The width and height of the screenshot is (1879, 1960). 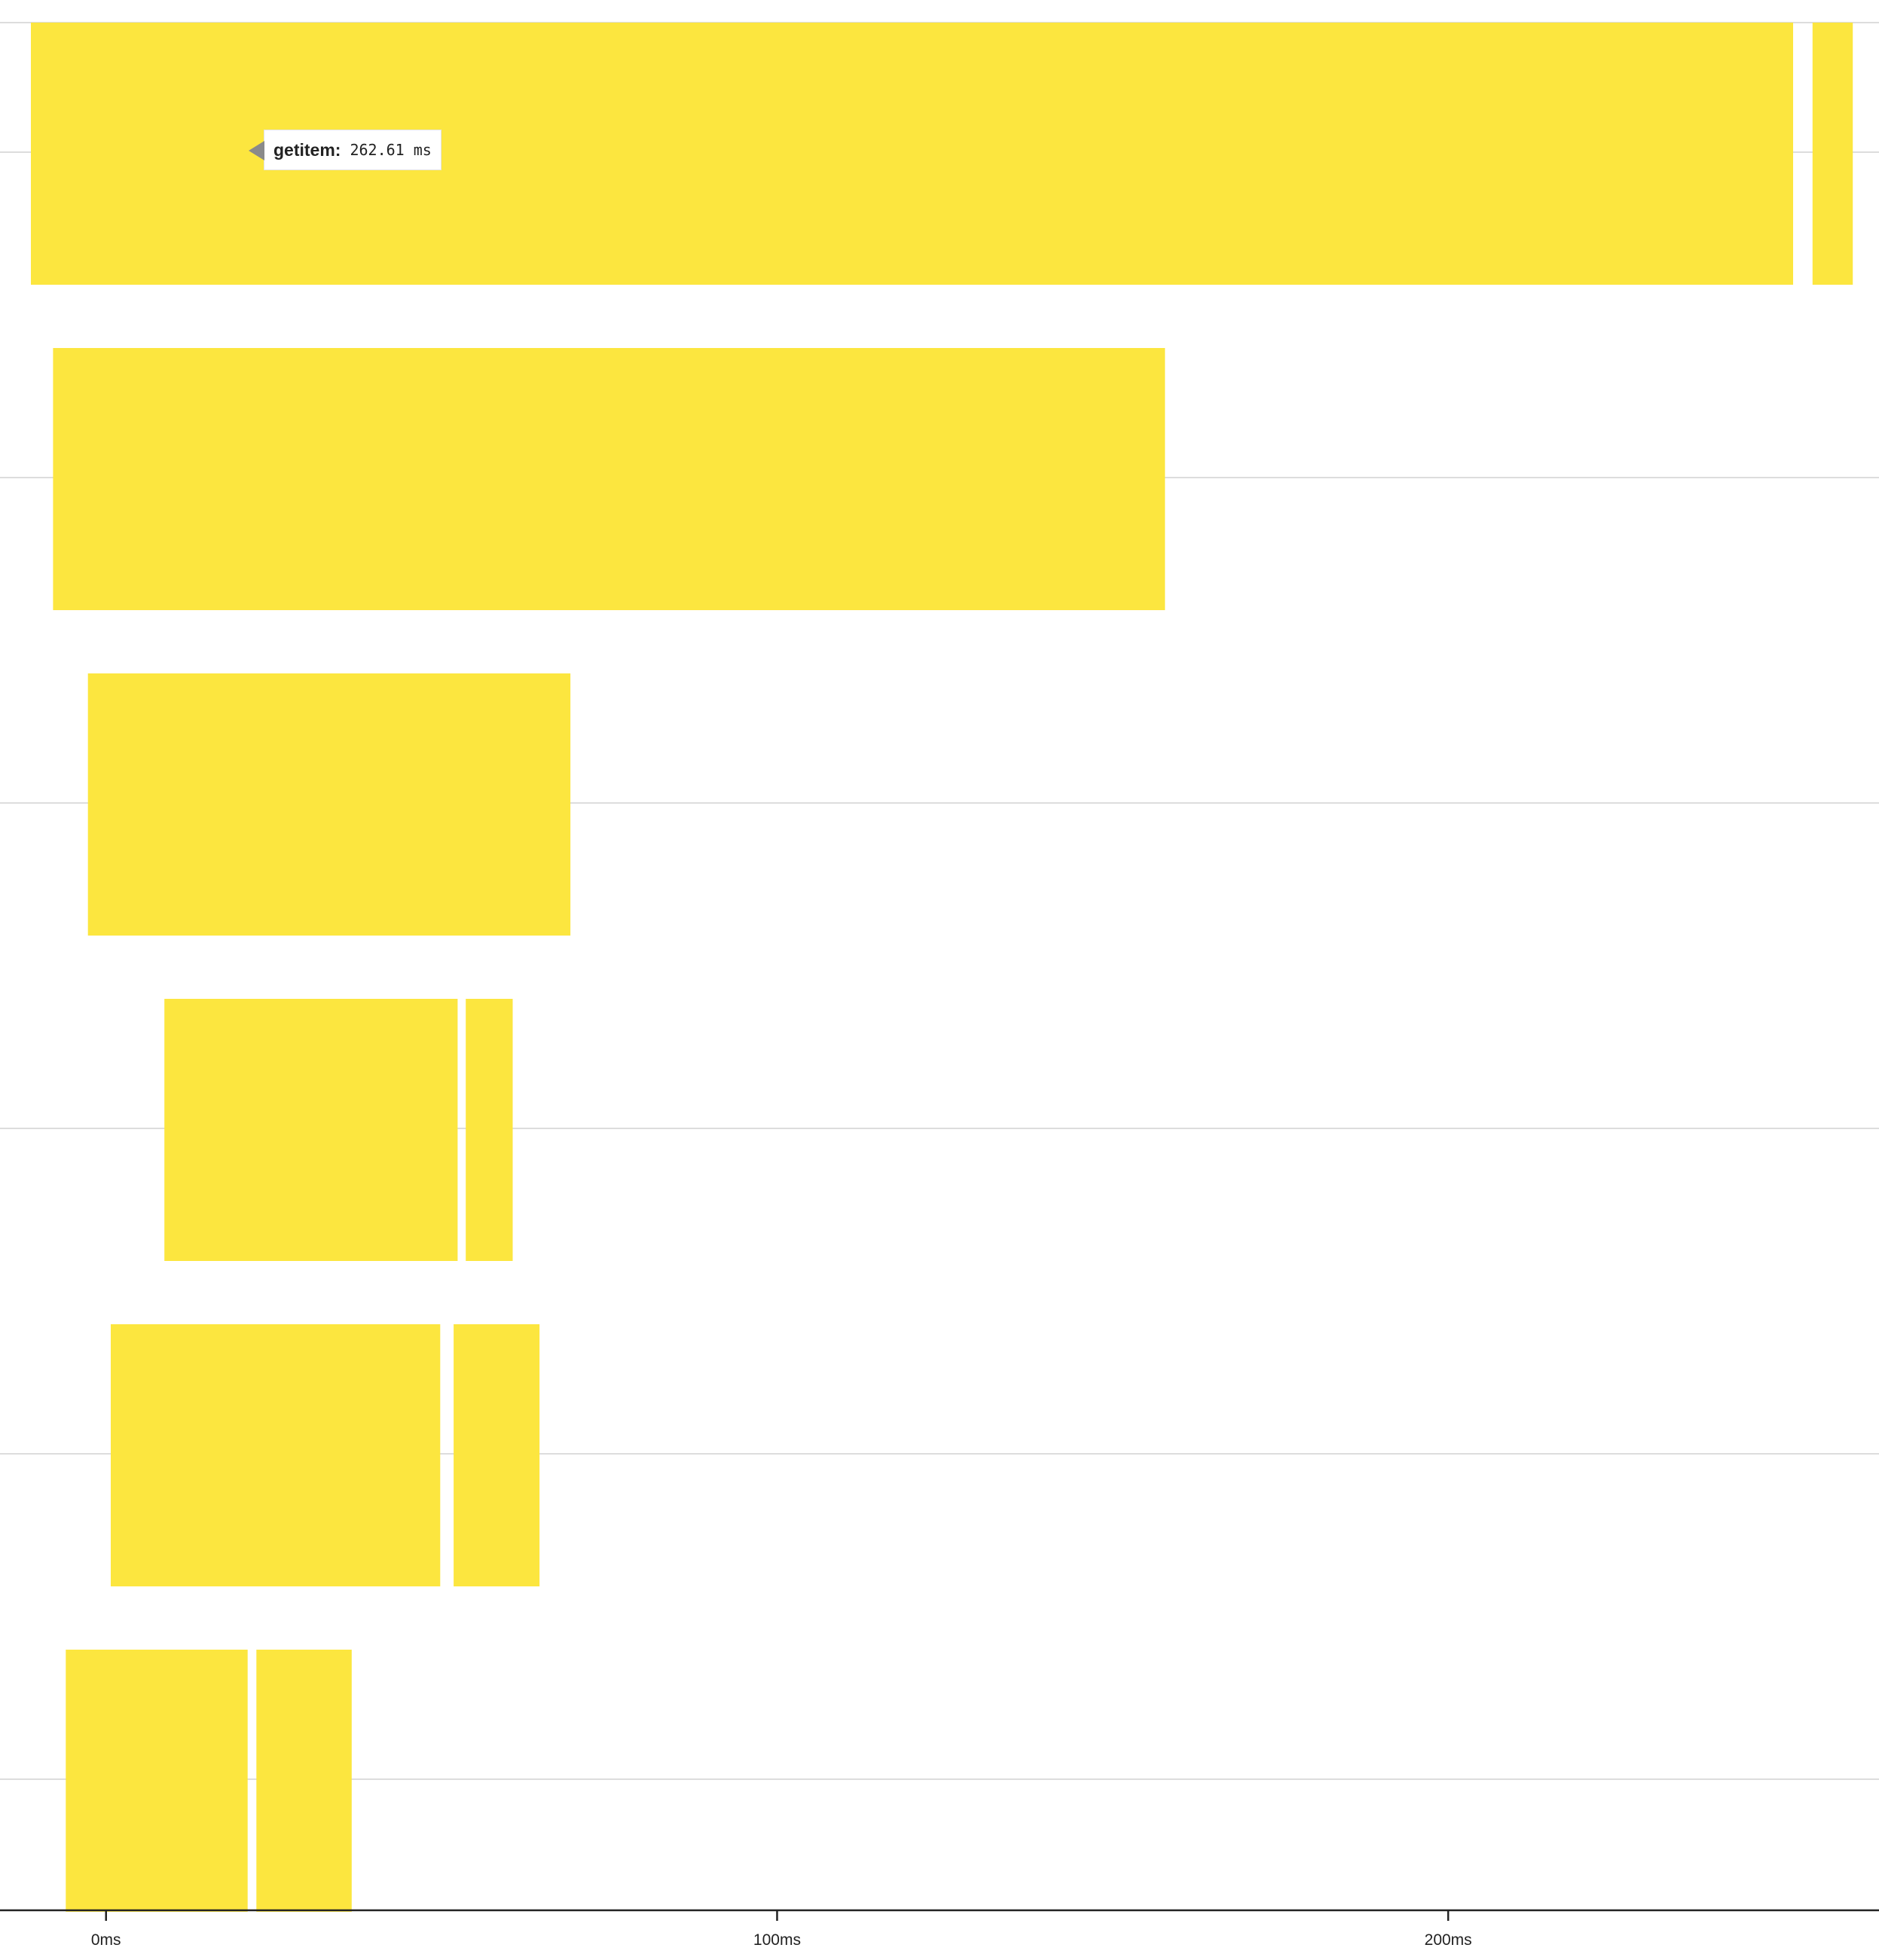 I want to click on x-axis: 0ms 100ms 200ms, so click(x=940, y=1929).